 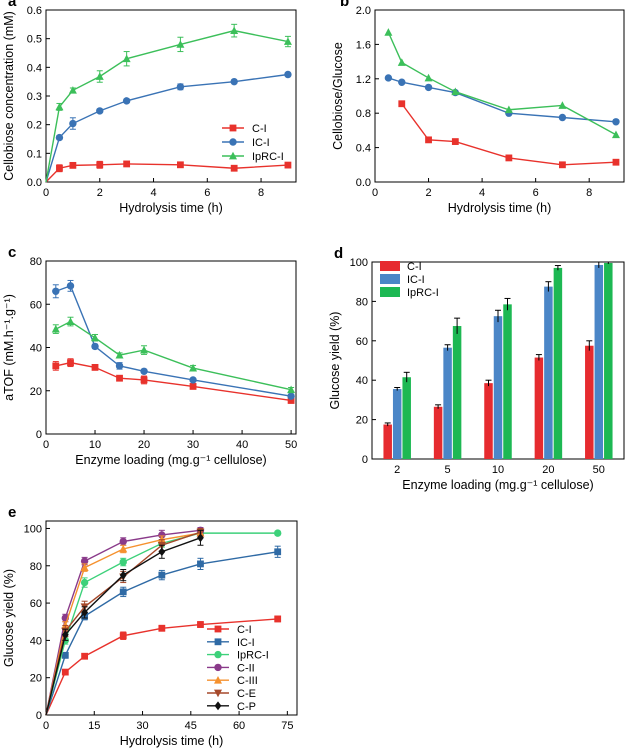 I want to click on y-tick-label: 0.4, so click(x=363, y=149).